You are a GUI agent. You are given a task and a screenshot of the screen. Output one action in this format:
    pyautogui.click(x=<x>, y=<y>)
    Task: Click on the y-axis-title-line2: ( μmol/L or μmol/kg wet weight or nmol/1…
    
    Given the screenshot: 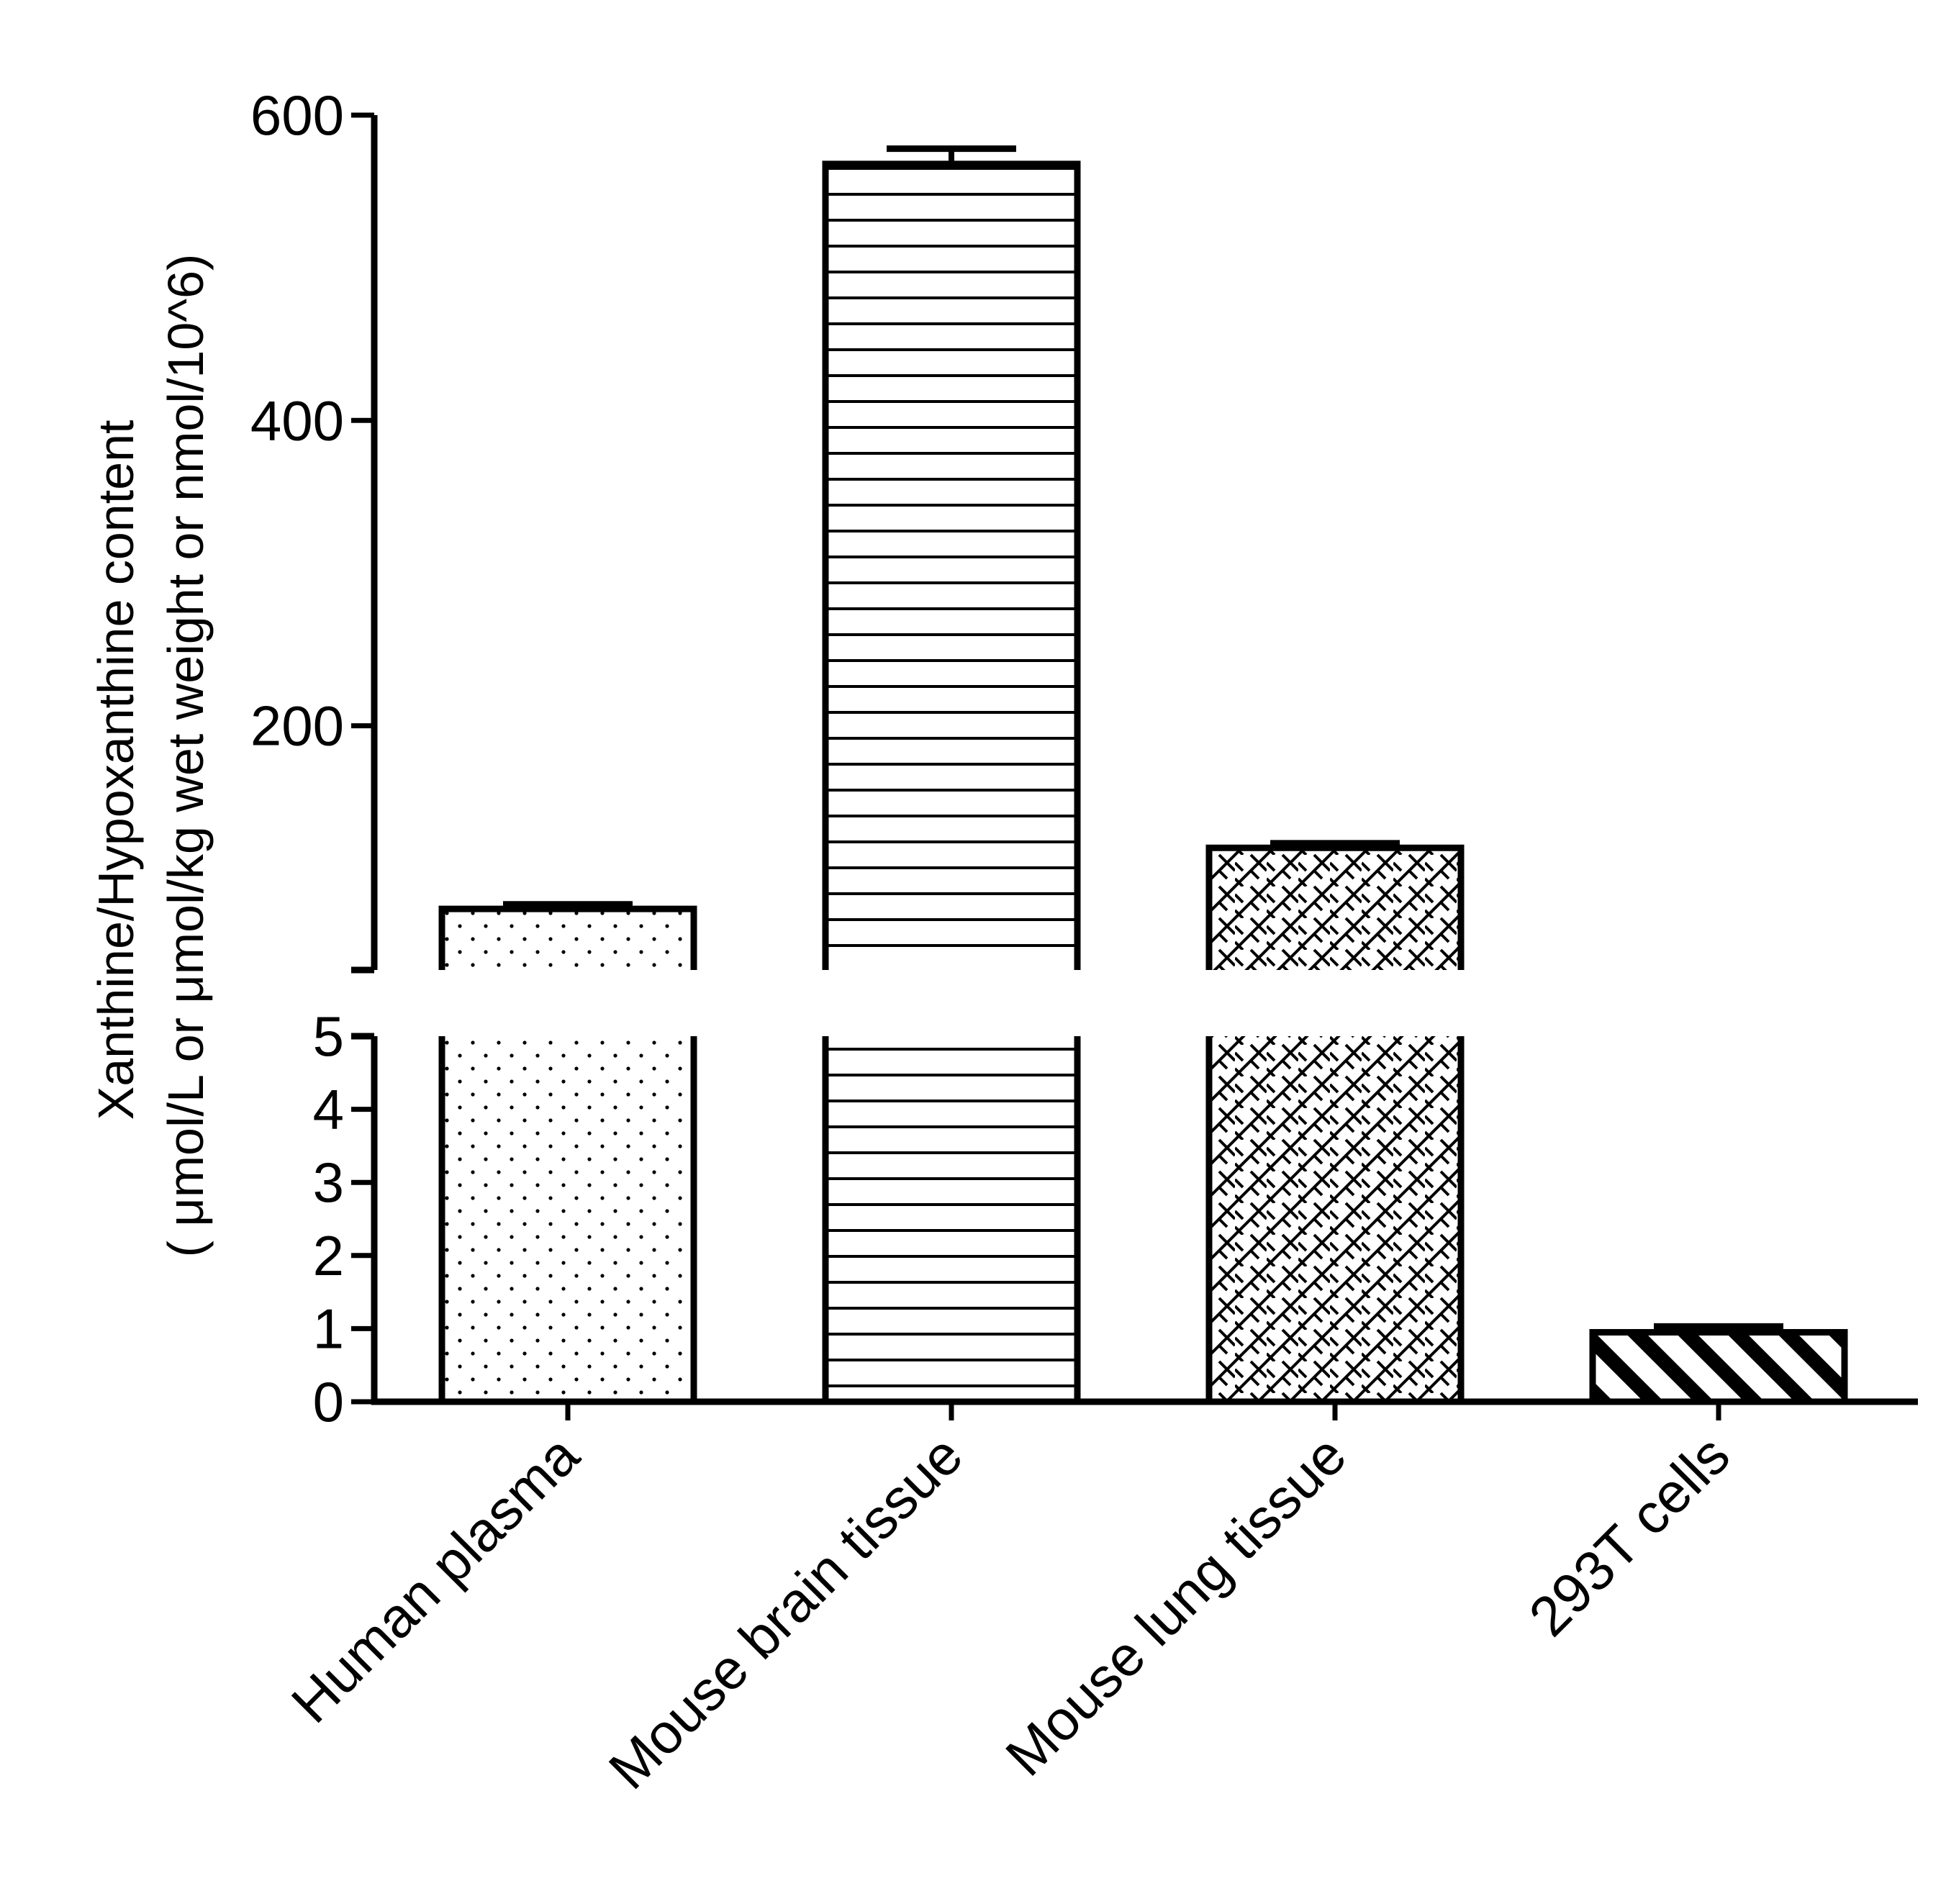 What is the action you would take?
    pyautogui.click(x=186, y=756)
    